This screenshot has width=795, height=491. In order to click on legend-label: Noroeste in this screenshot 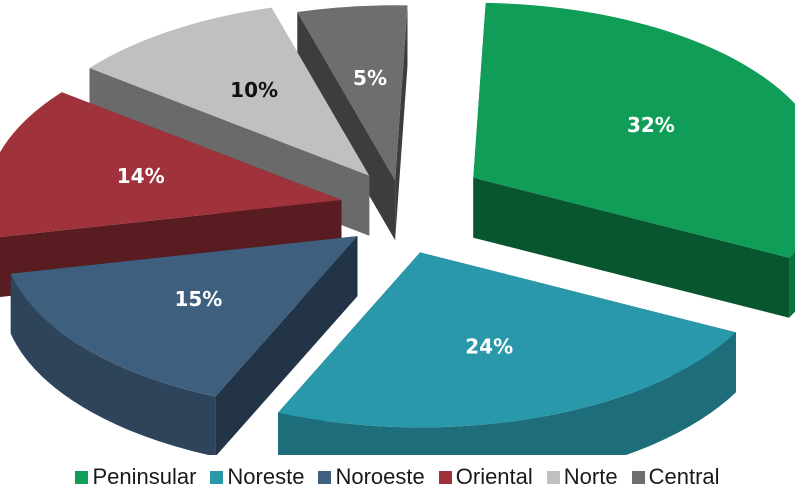, I will do `click(380, 476)`.